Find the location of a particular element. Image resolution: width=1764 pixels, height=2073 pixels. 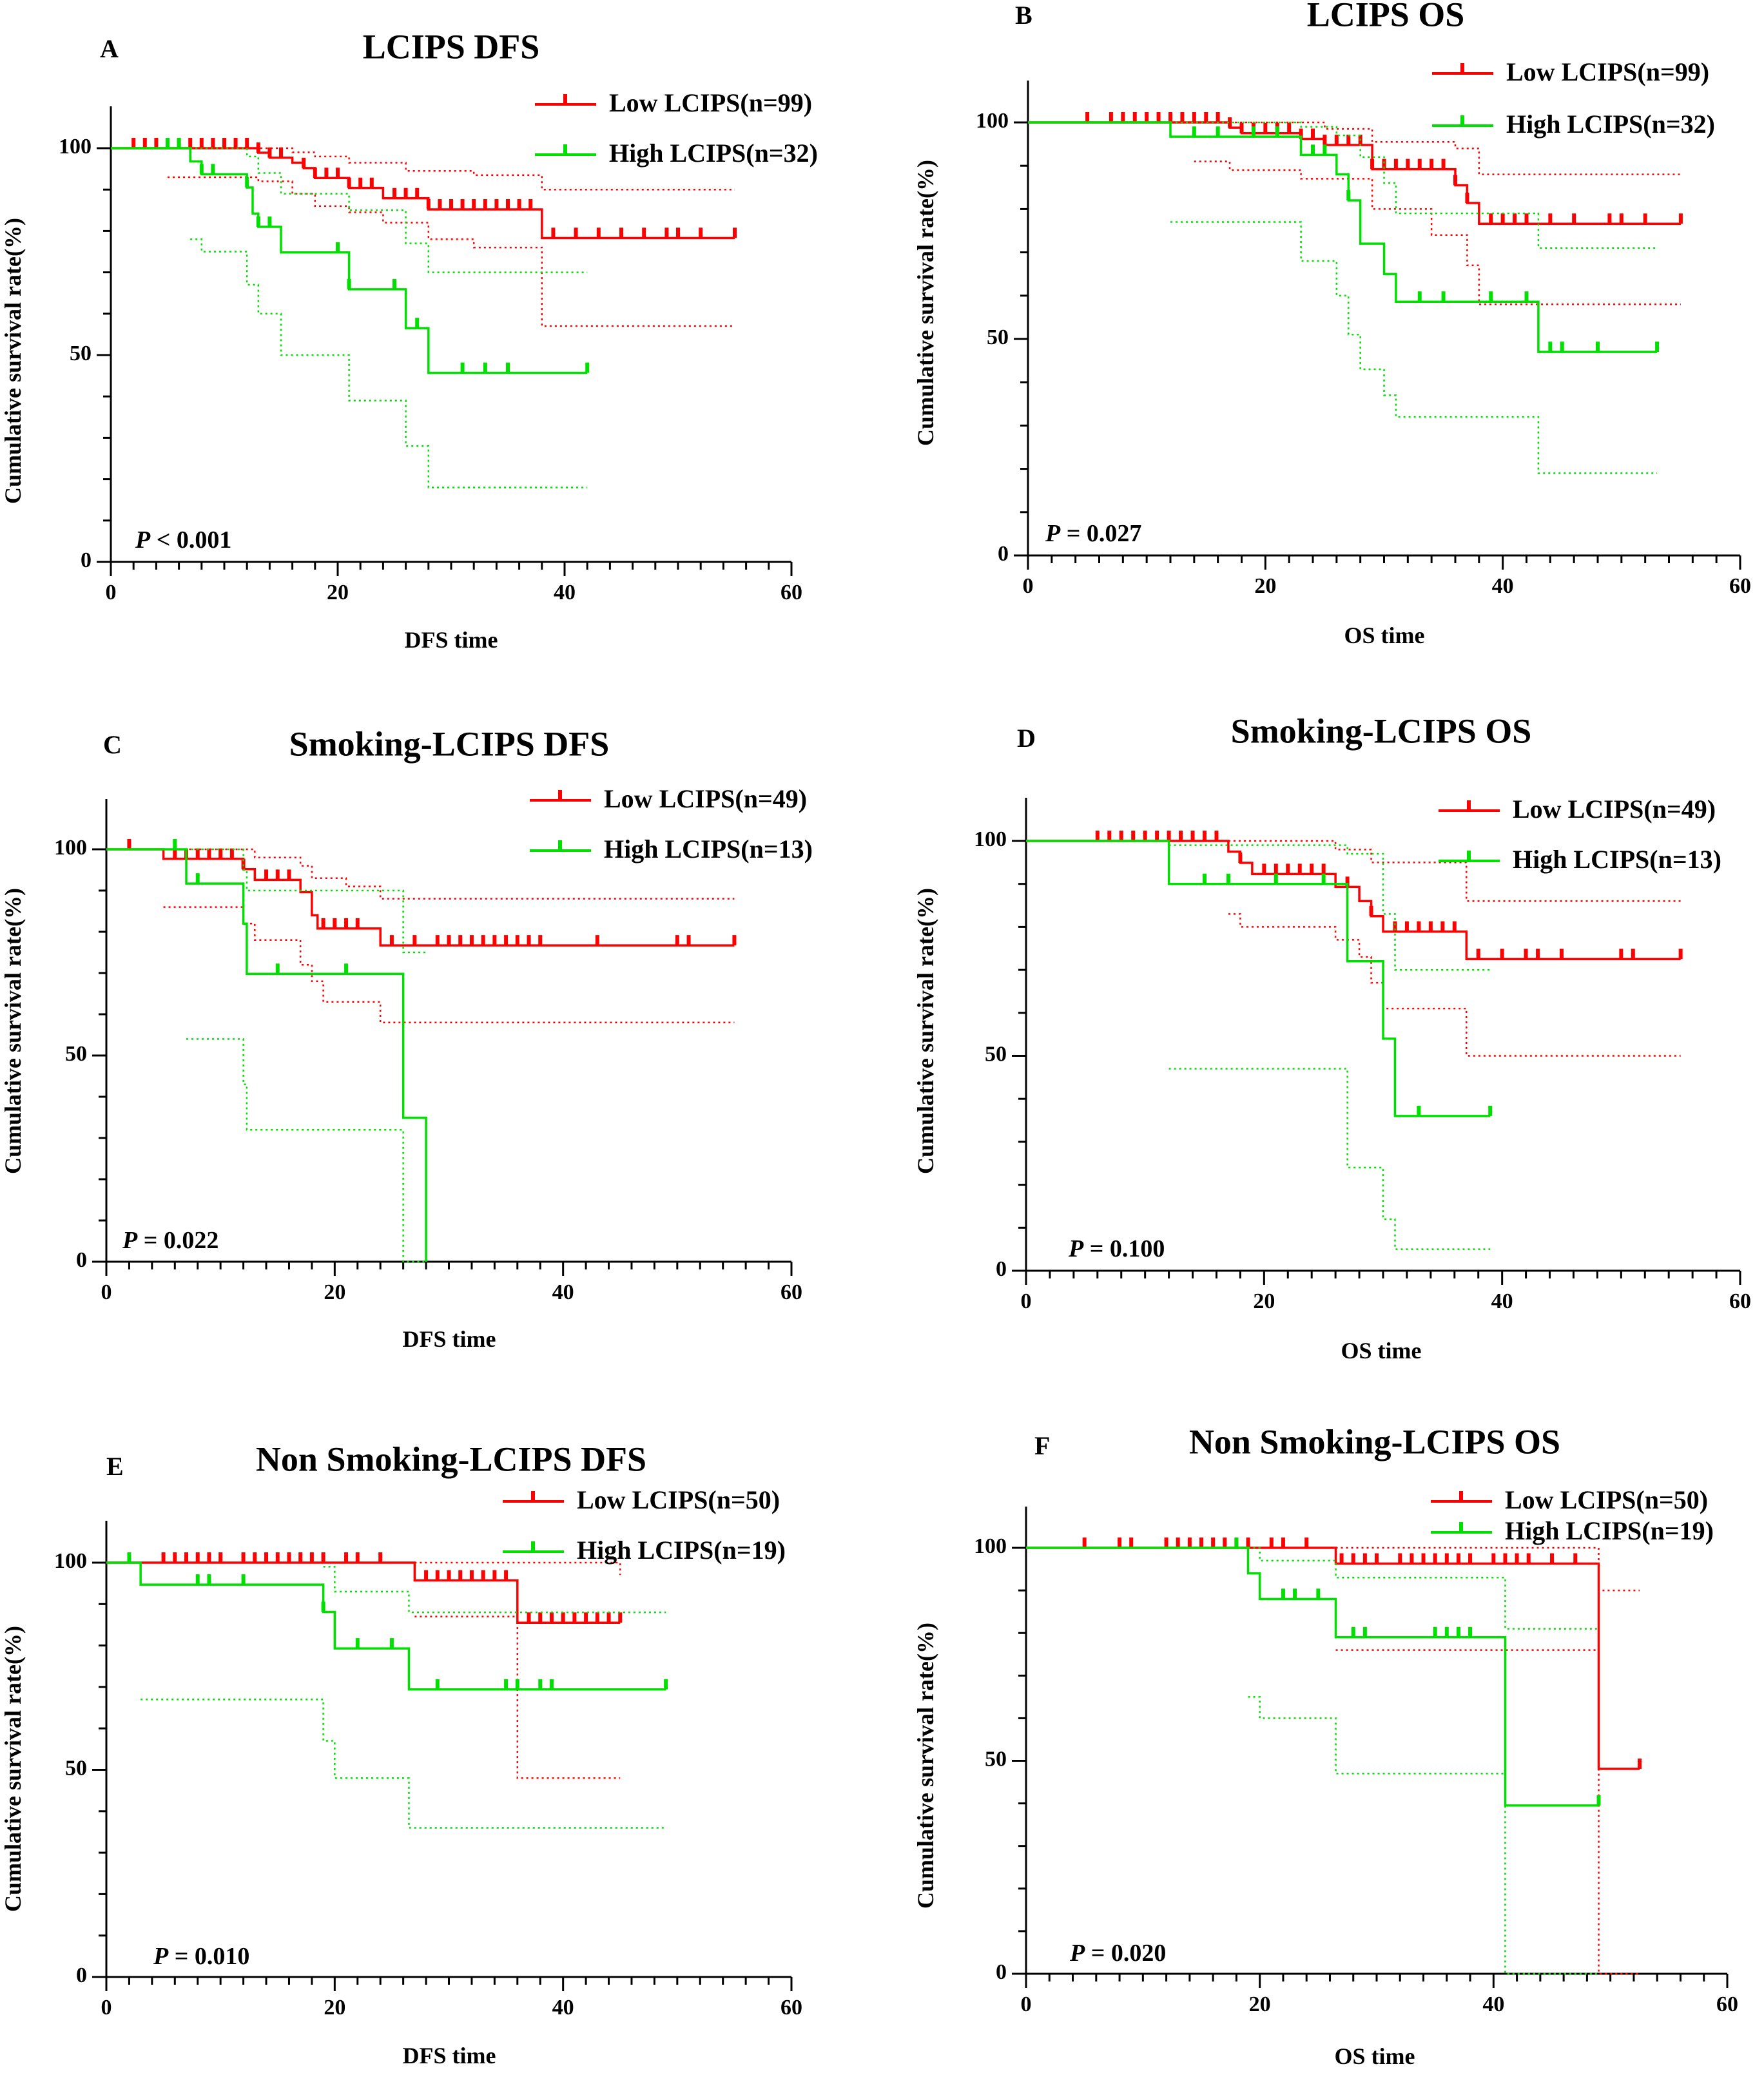

p-value-text: = 0.022 is located at coordinates (177, 1240).